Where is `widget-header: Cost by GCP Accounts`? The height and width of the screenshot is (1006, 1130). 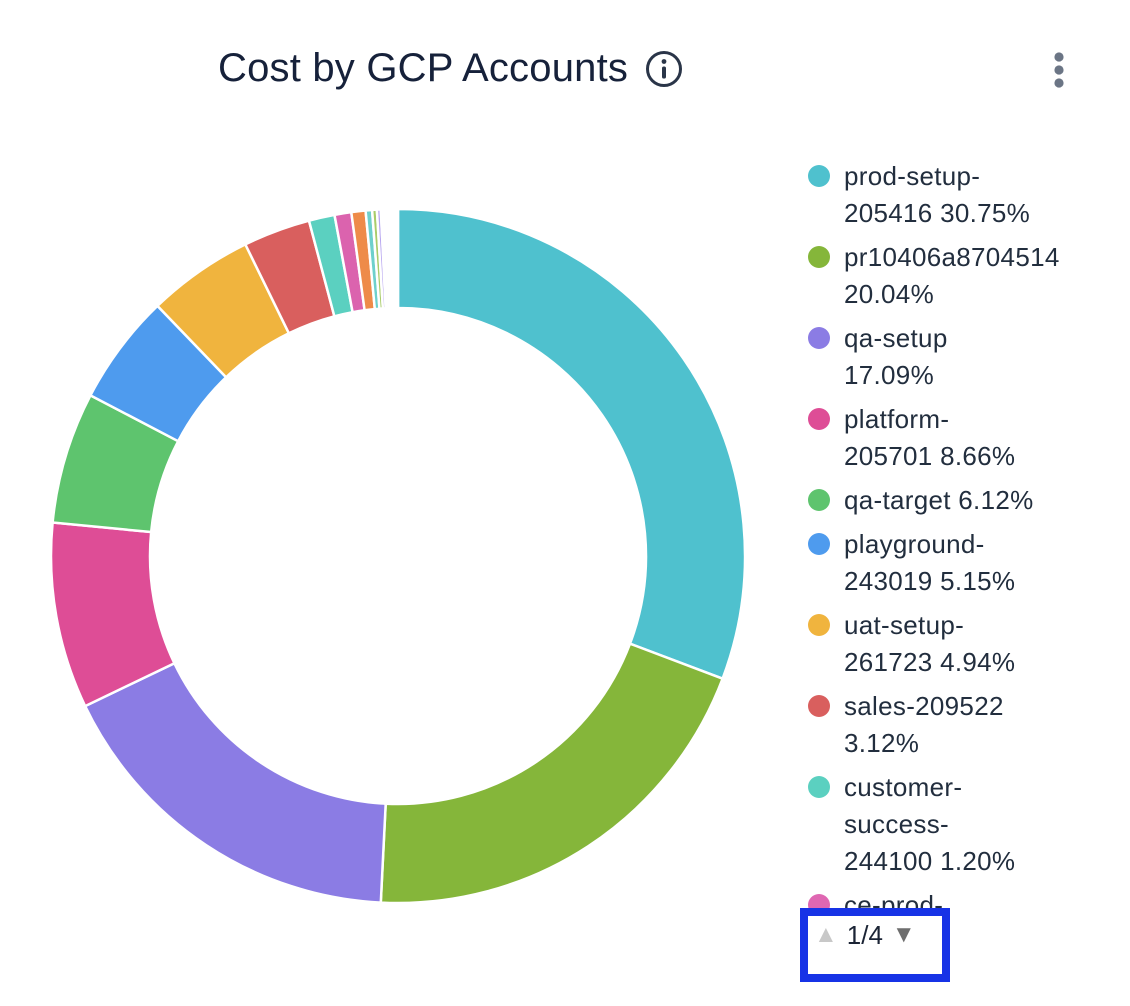 widget-header: Cost by GCP Accounts is located at coordinates (451, 68).